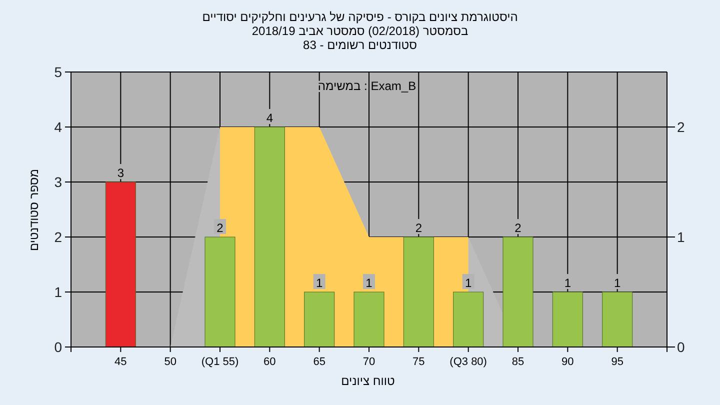  What do you see at coordinates (681, 127) in the screenshot?
I see `y2-tick-label: 2` at bounding box center [681, 127].